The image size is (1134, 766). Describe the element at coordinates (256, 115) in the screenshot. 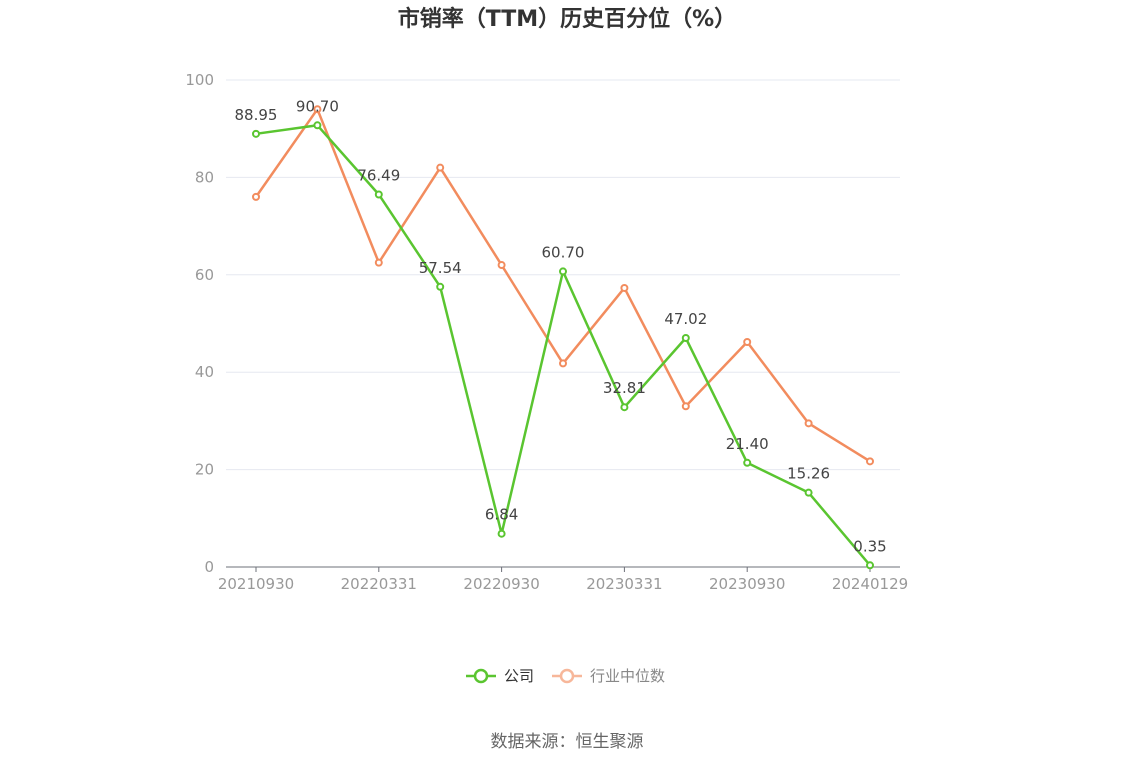

I see `data-label: 88.95` at that location.